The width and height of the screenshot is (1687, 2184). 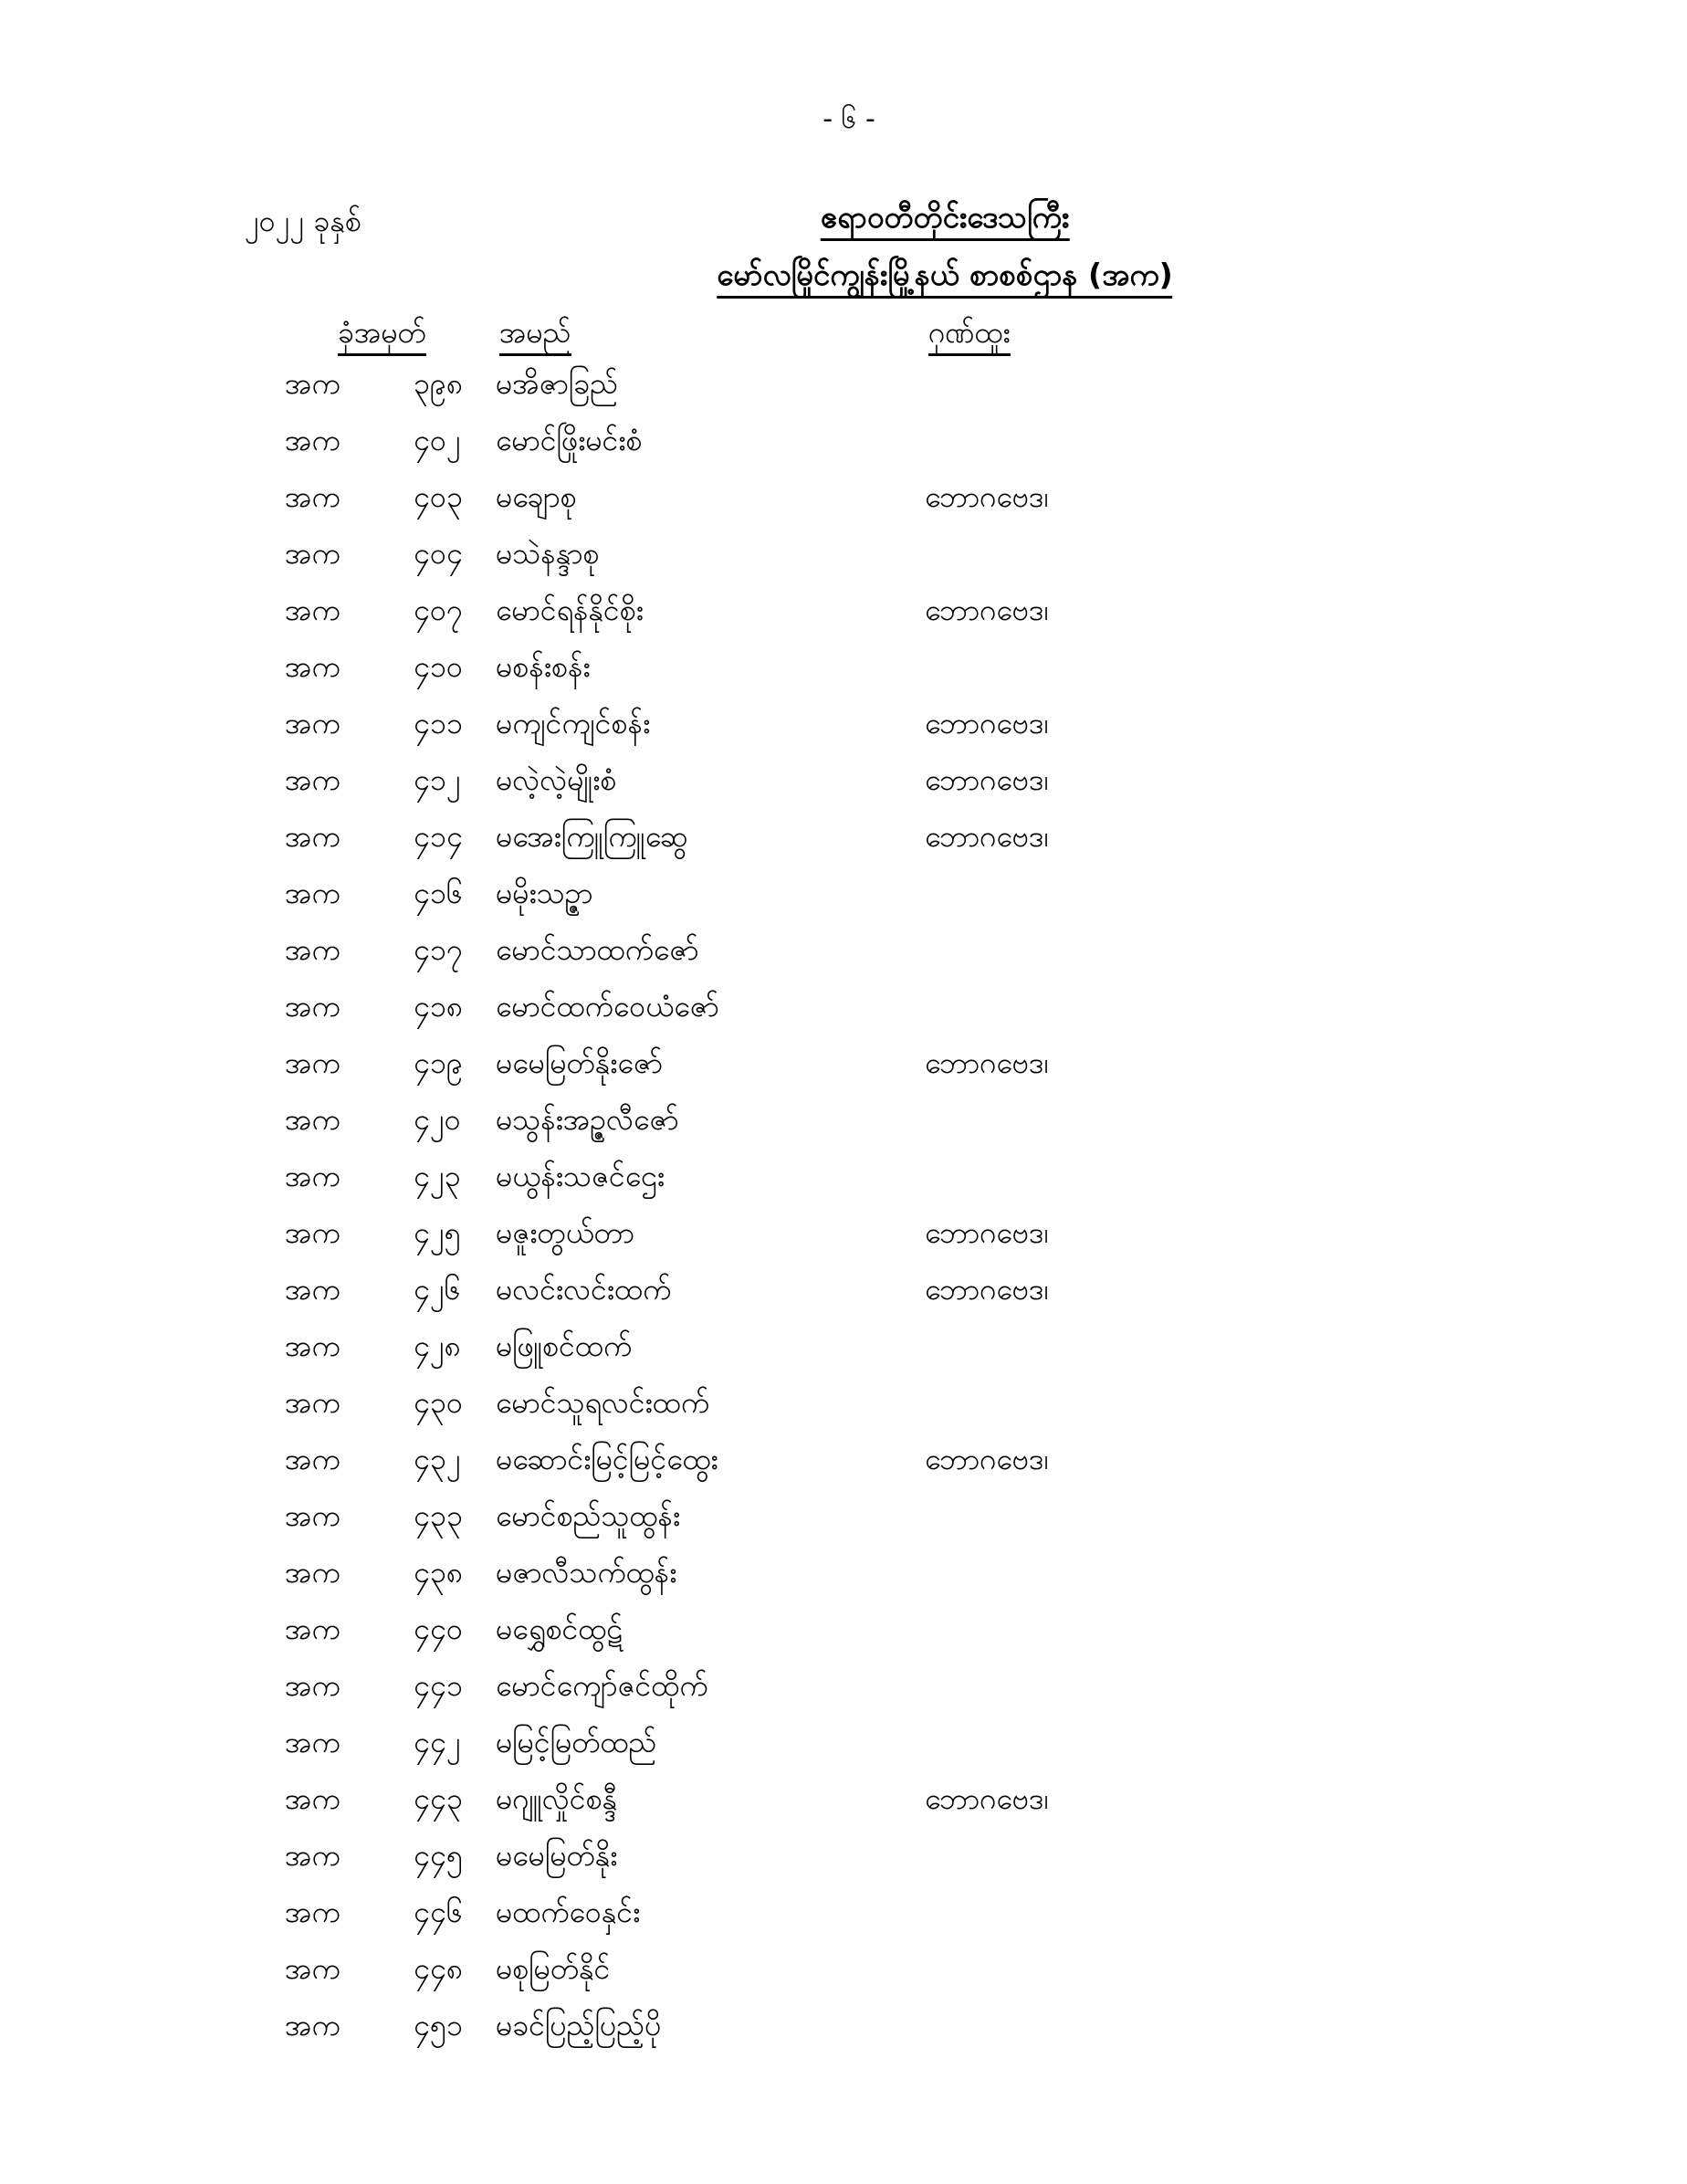 I want to click on name-cell: မလဲ့လဲ့မျိုးစံ, so click(x=556, y=779).